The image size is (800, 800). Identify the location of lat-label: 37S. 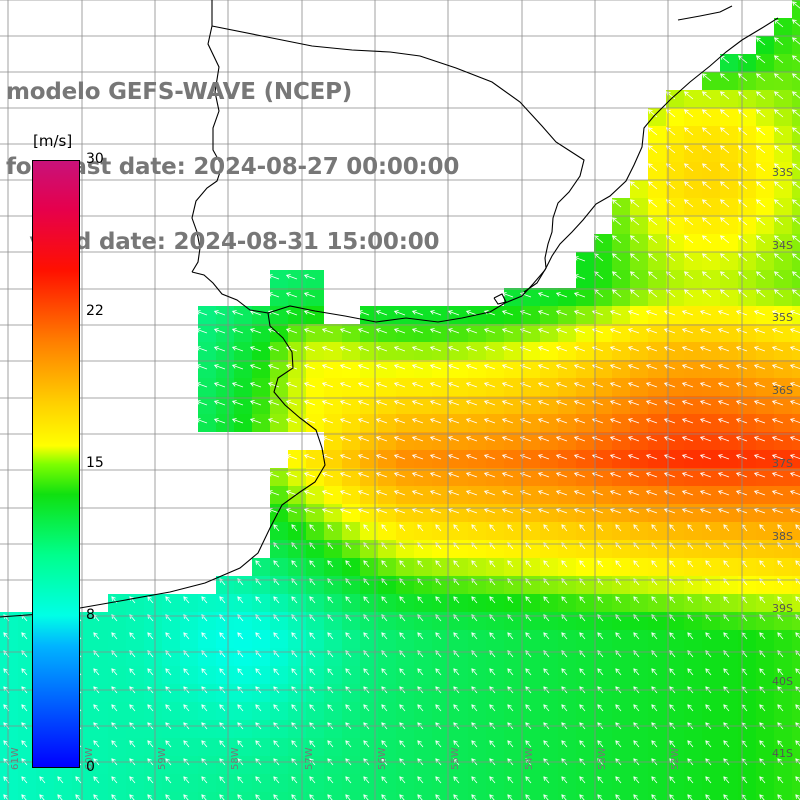
(782, 463).